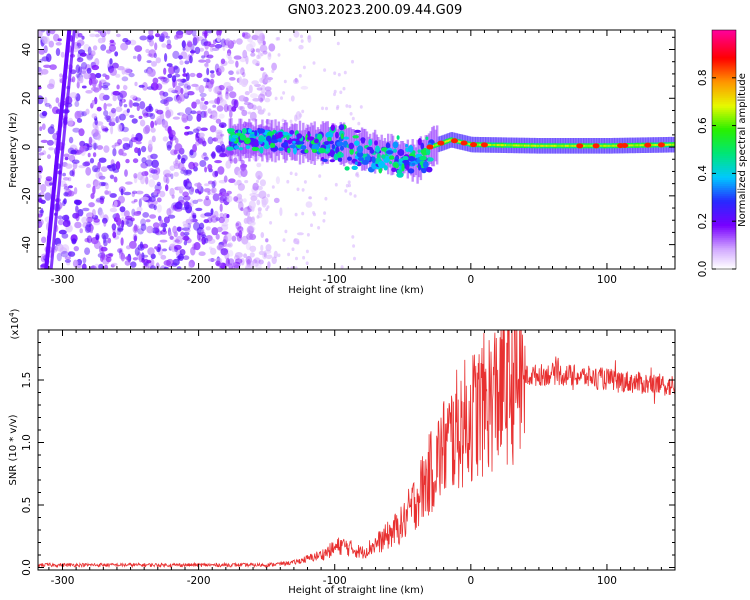 The width and height of the screenshot is (750, 600). Describe the element at coordinates (356, 590) in the screenshot. I see `x-axis-label: Height of straight line (km)` at that location.